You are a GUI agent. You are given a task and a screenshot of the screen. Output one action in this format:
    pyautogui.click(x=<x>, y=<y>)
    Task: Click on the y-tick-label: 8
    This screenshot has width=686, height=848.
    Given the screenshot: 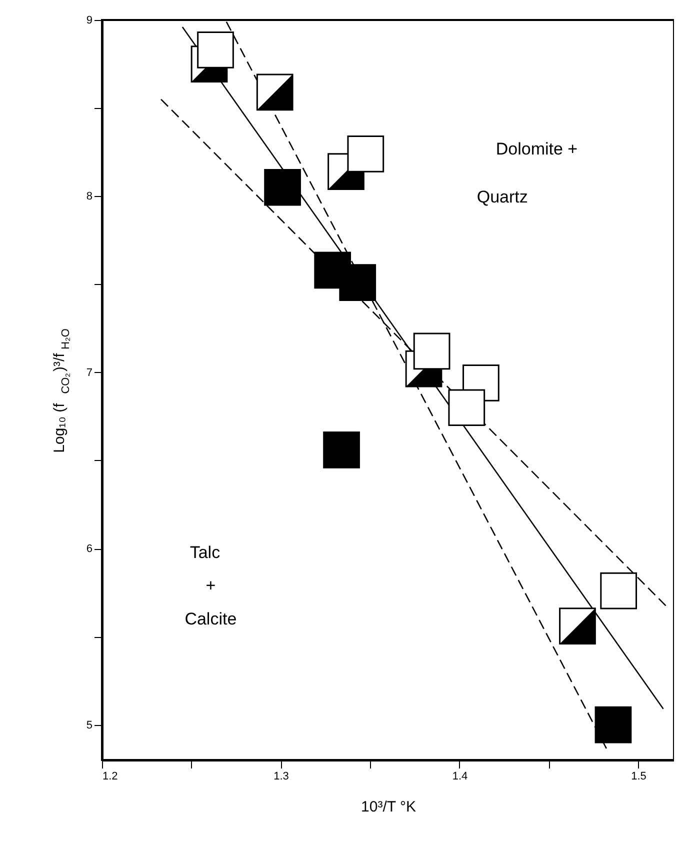 What is the action you would take?
    pyautogui.click(x=89, y=196)
    